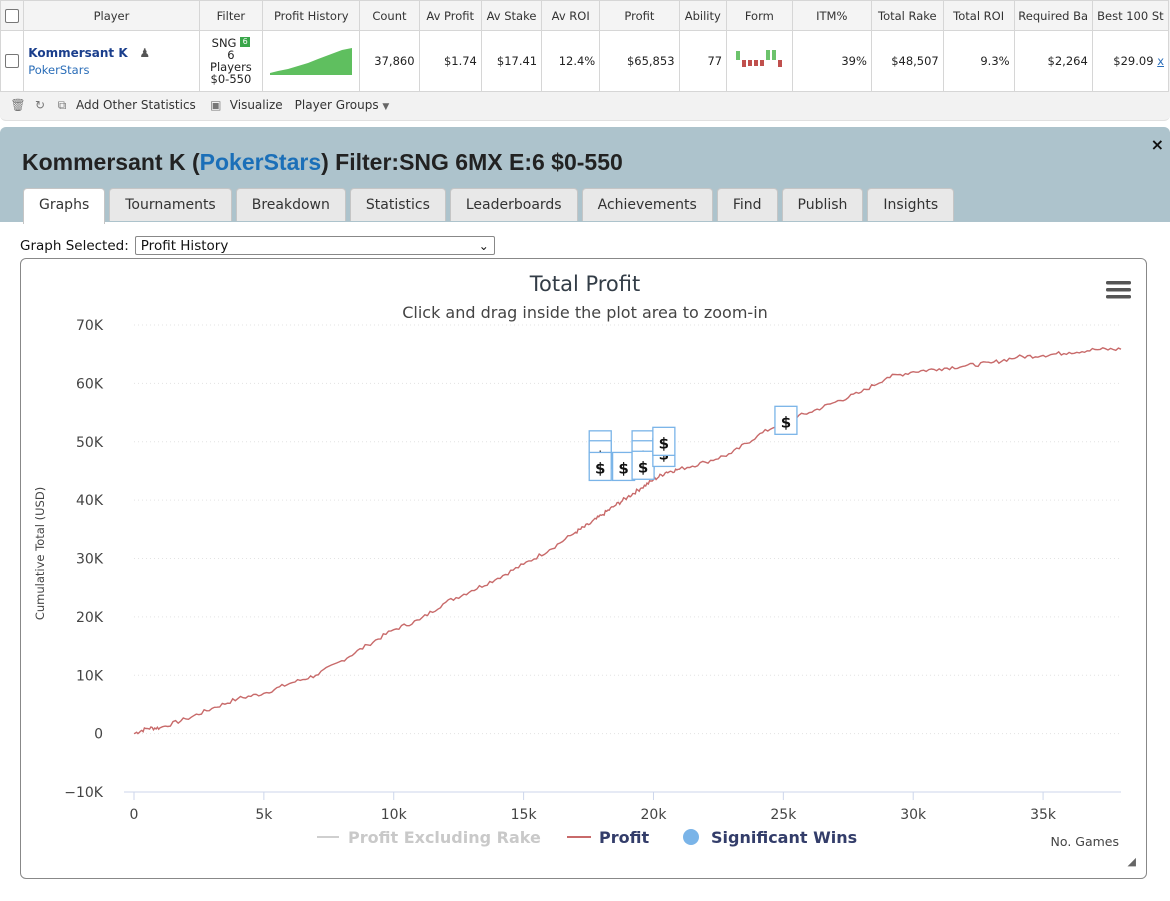  Describe the element at coordinates (389, 15) in the screenshot. I see `col-header-count: Count` at that location.